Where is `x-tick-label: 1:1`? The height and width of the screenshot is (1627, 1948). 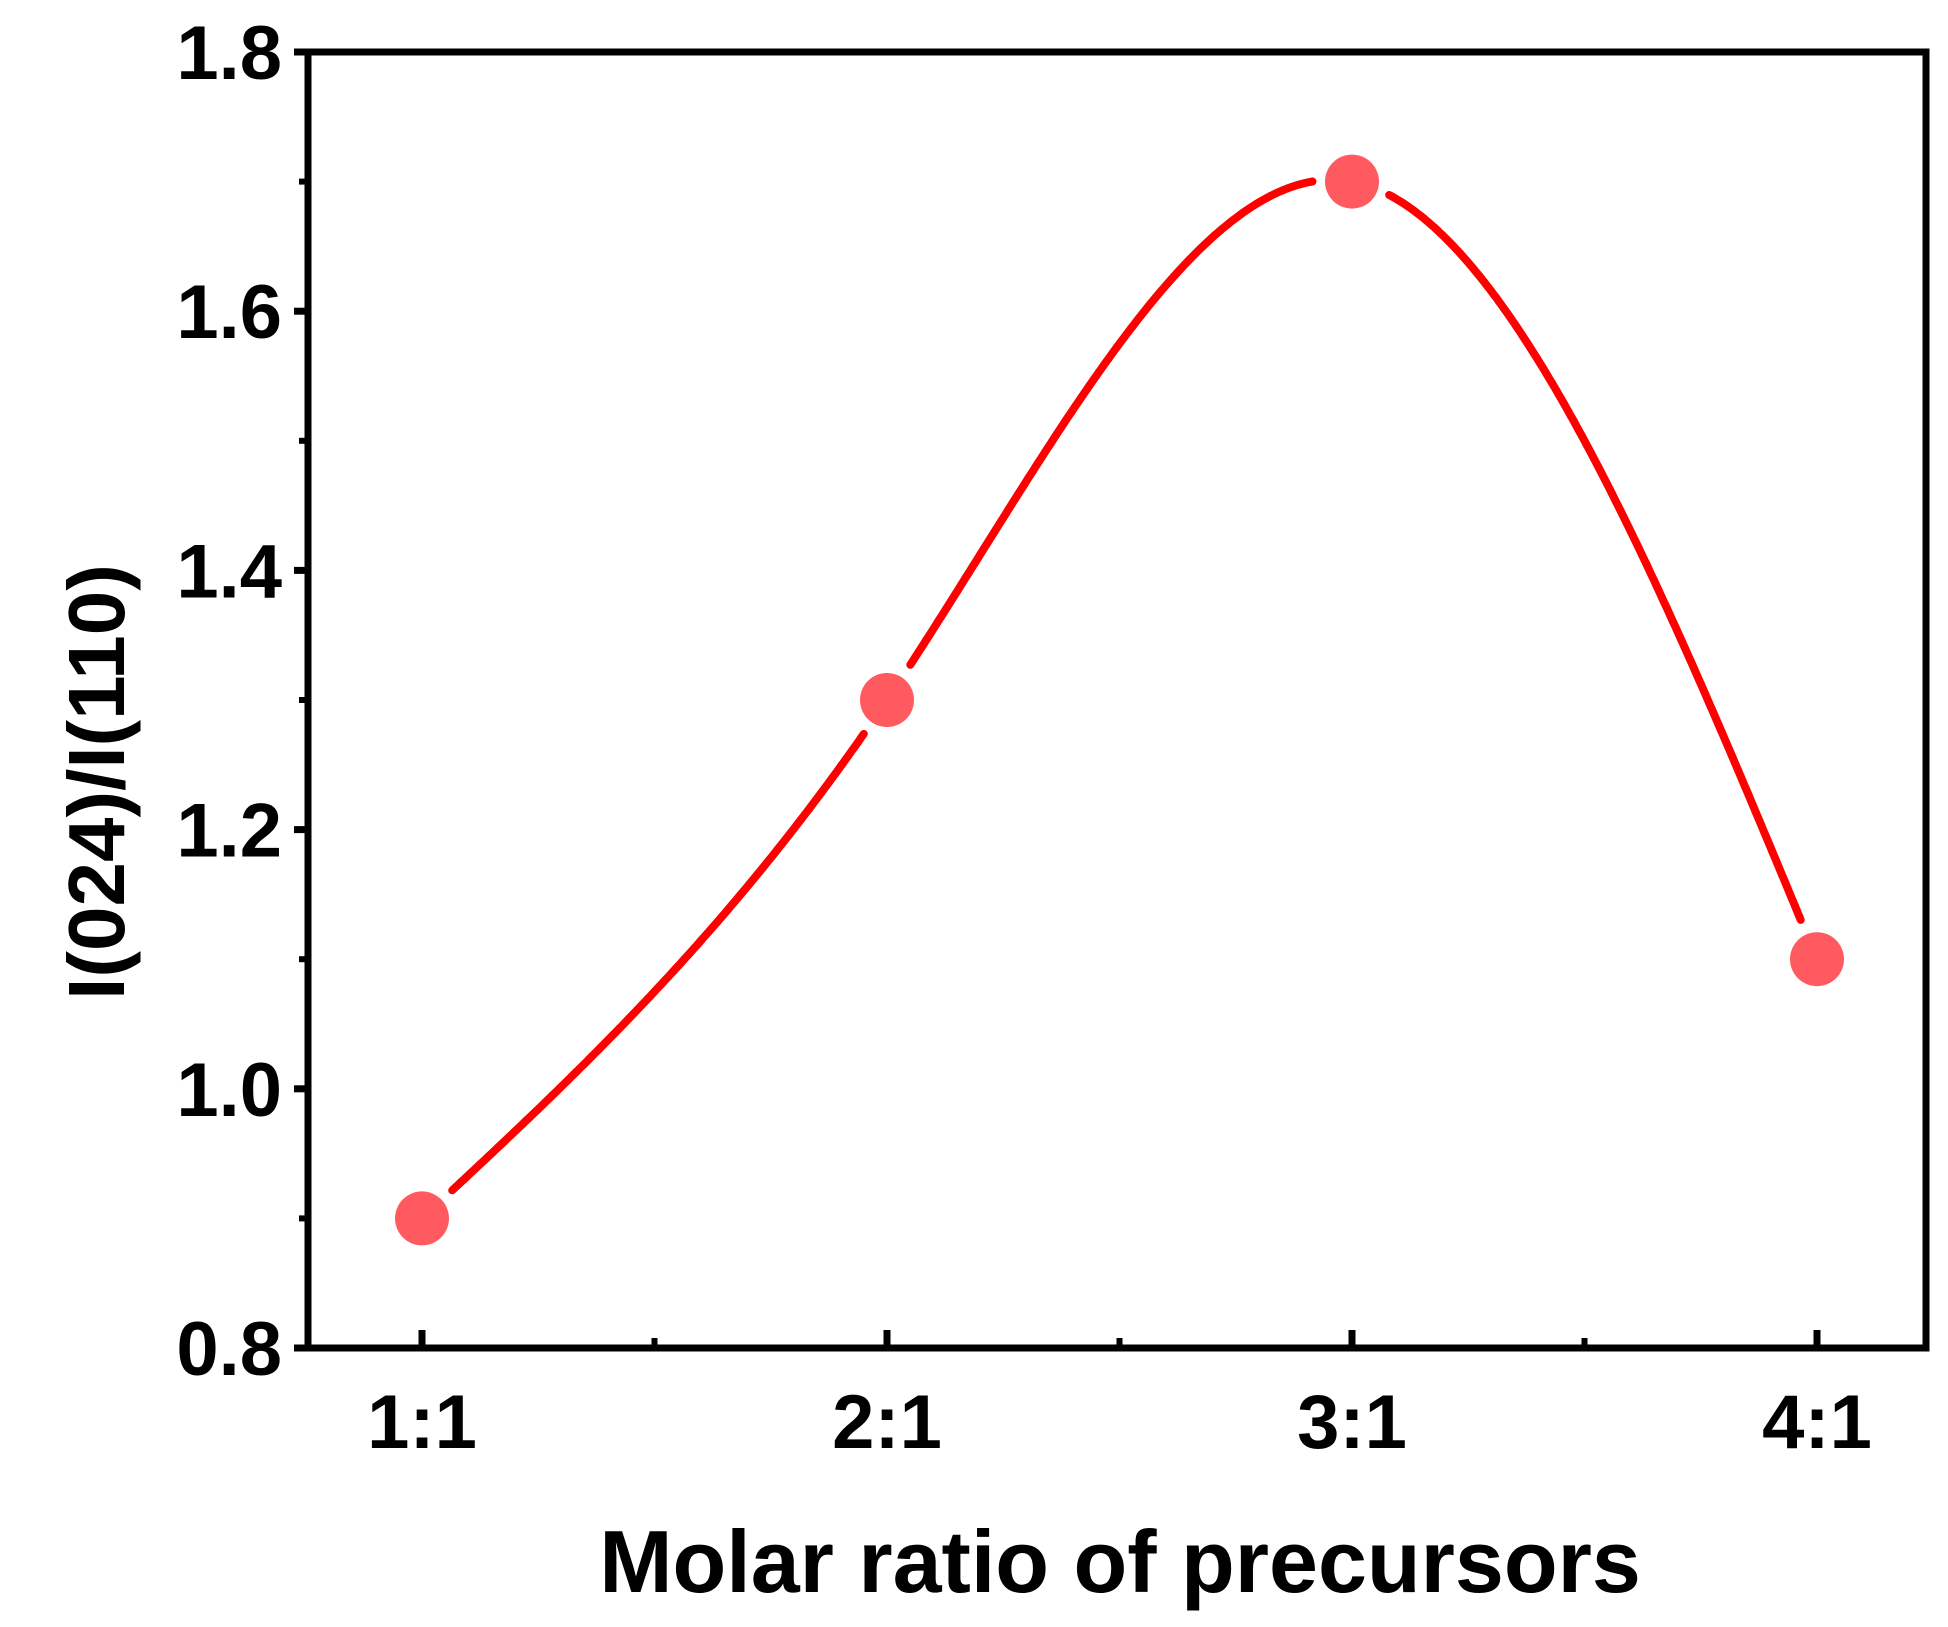
x-tick-label: 1:1 is located at coordinates (422, 1422).